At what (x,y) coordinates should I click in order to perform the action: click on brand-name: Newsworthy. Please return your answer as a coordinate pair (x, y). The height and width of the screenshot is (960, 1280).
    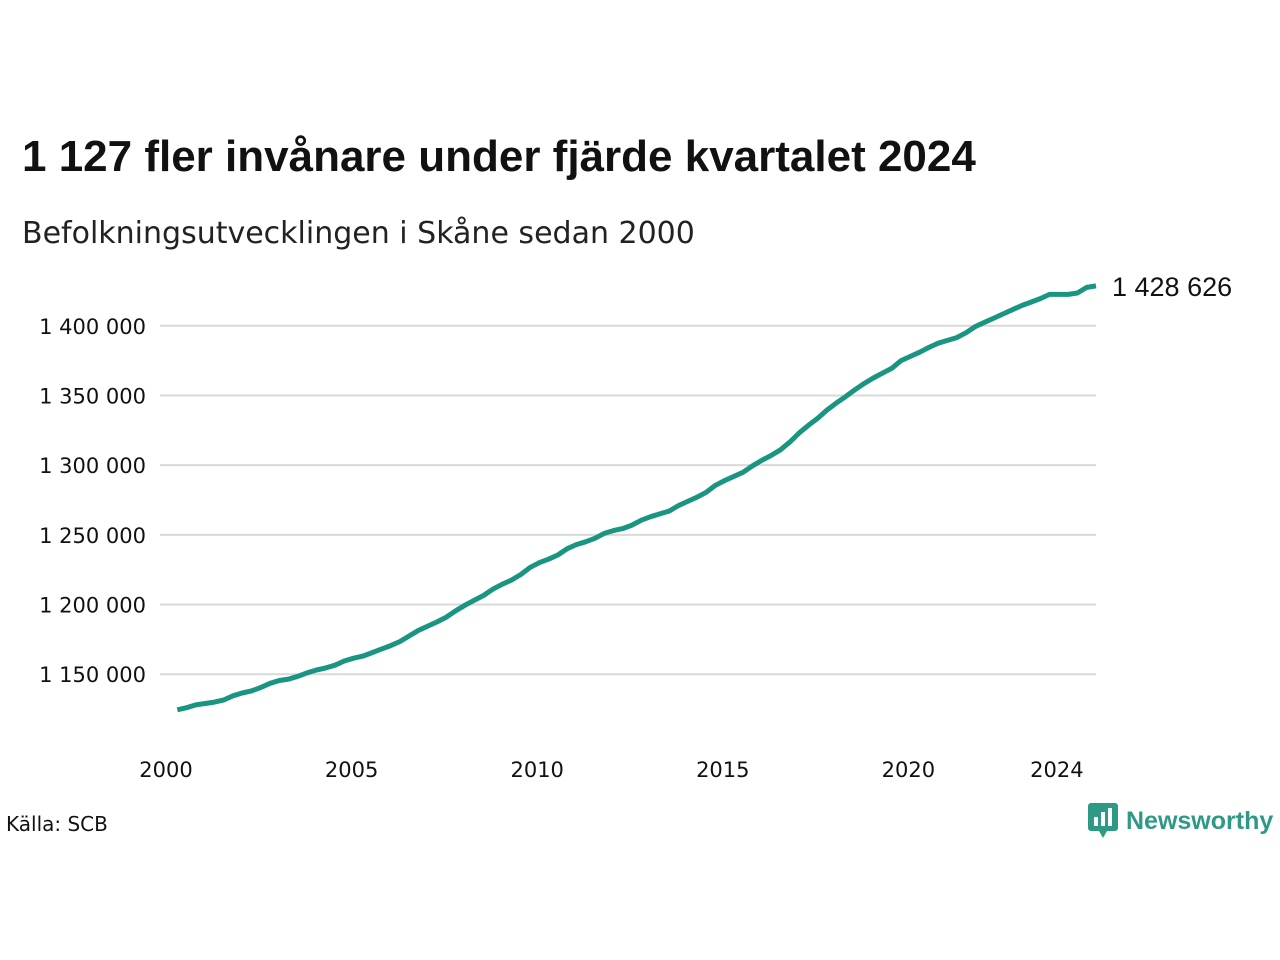
    Looking at the image, I should click on (1200, 820).